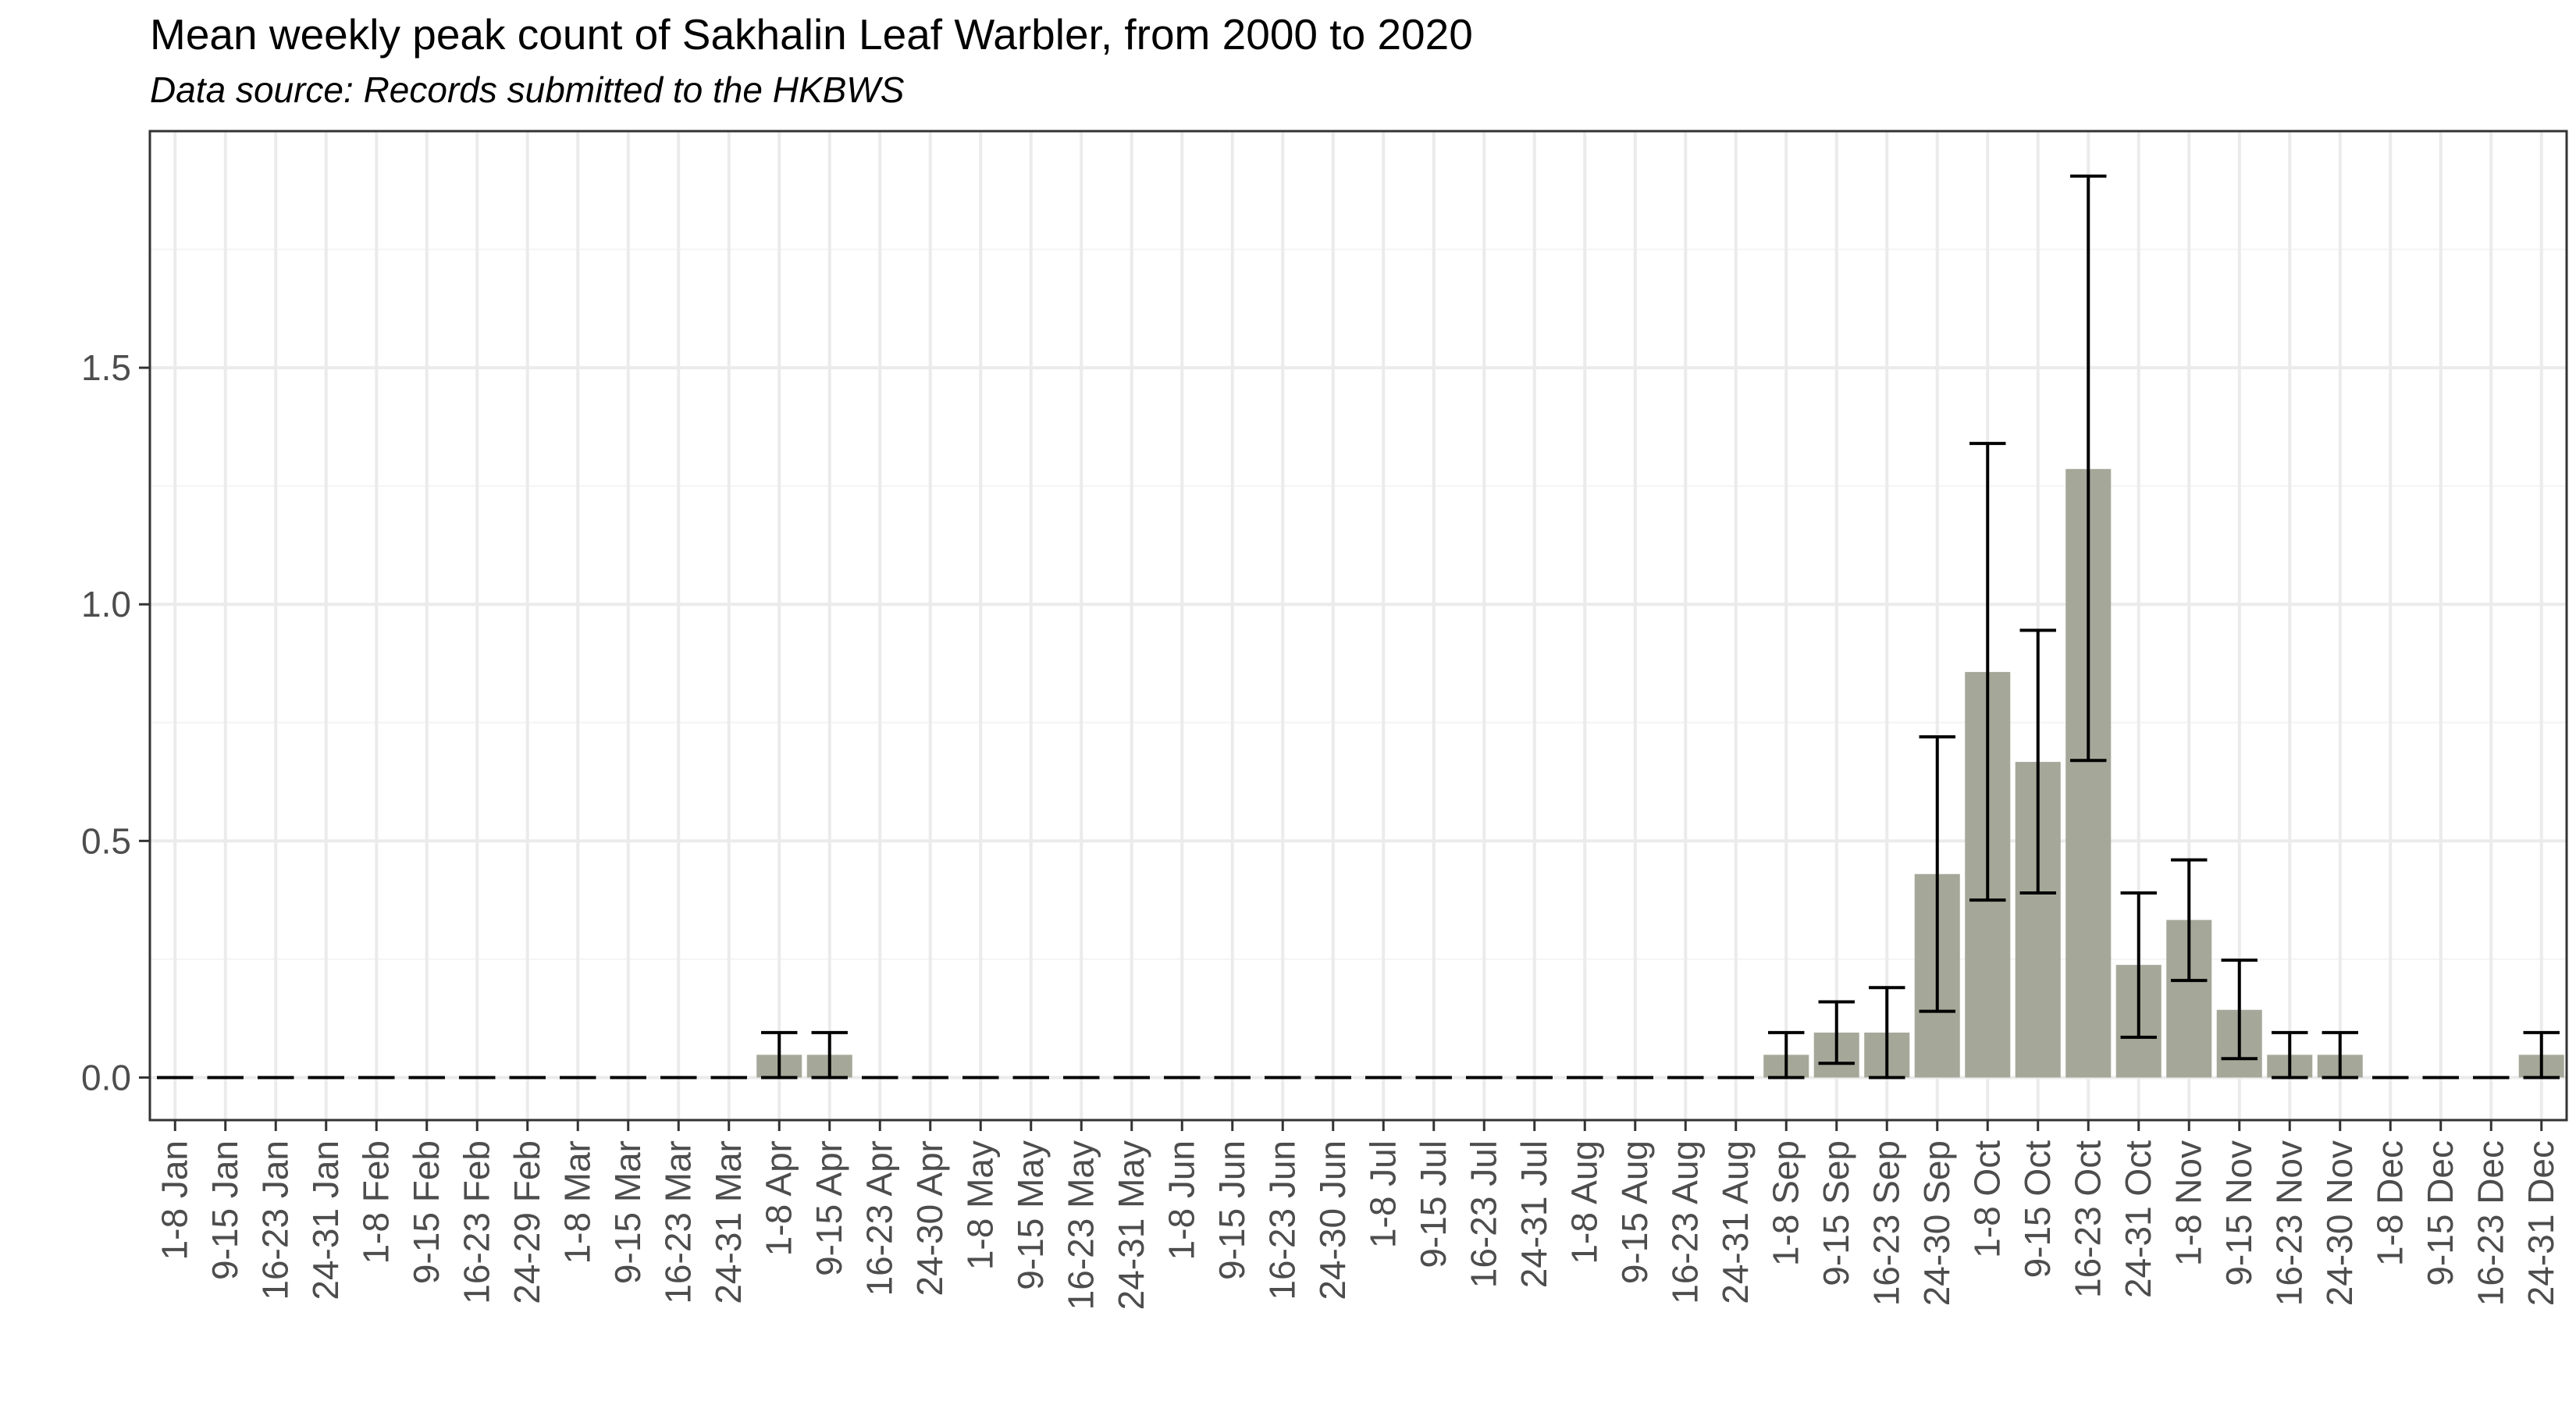 The width and height of the screenshot is (2576, 1405). Describe the element at coordinates (2440, 1213) in the screenshot. I see `x-tick-label: 9-15 Dec` at that location.